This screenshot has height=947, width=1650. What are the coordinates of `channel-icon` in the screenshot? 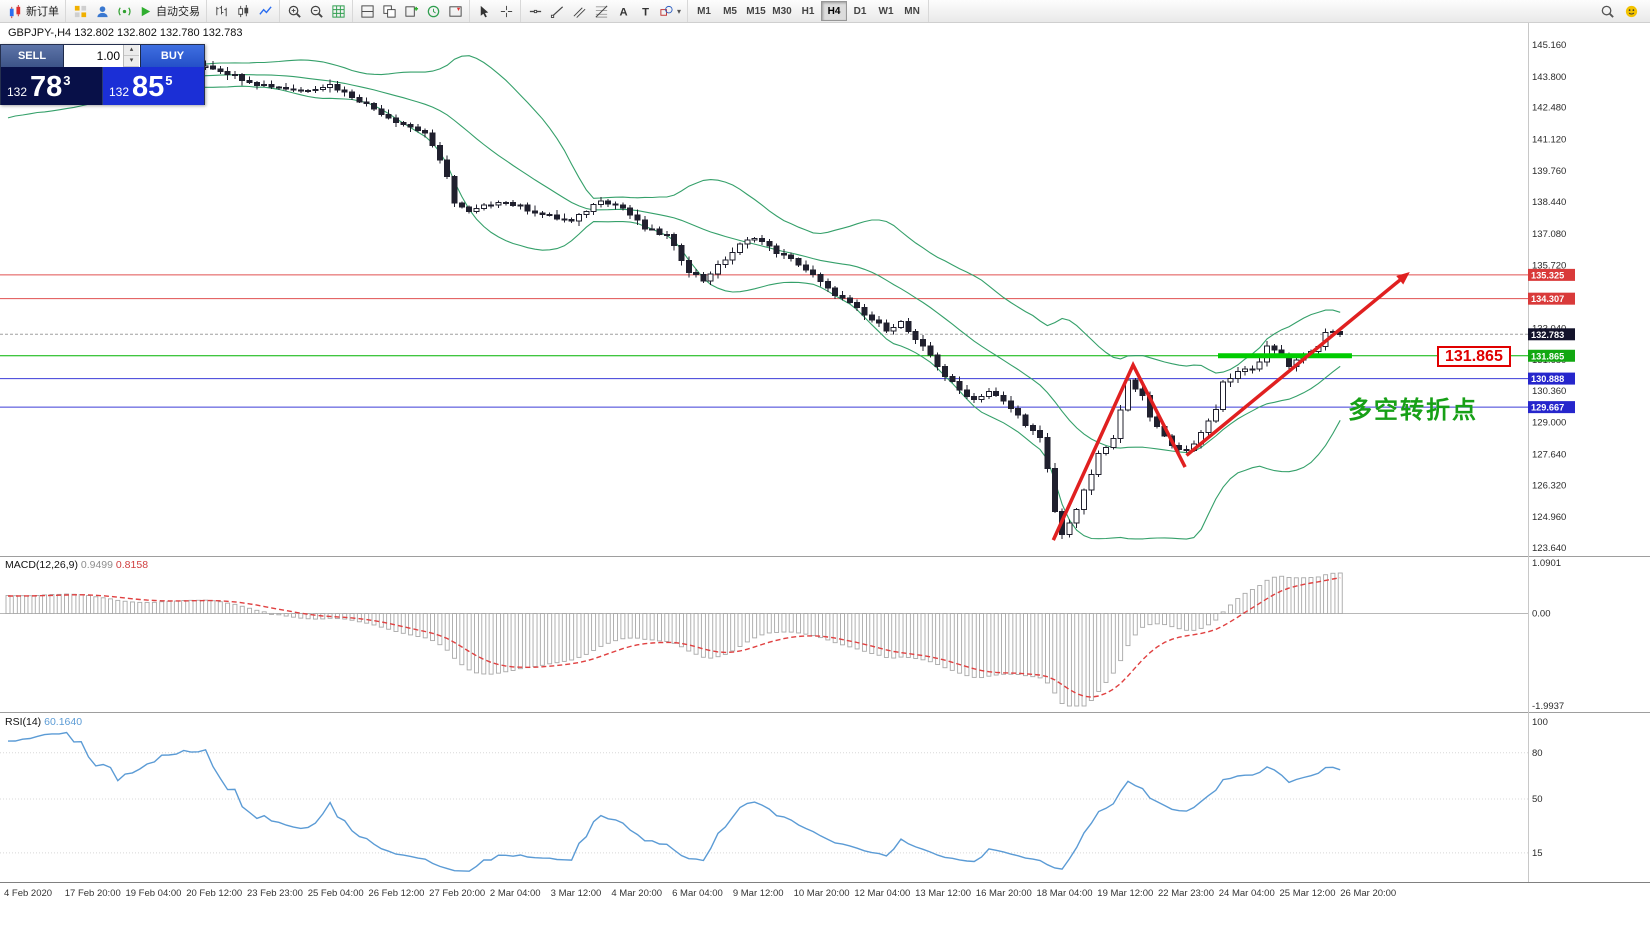 It's located at (579, 12).